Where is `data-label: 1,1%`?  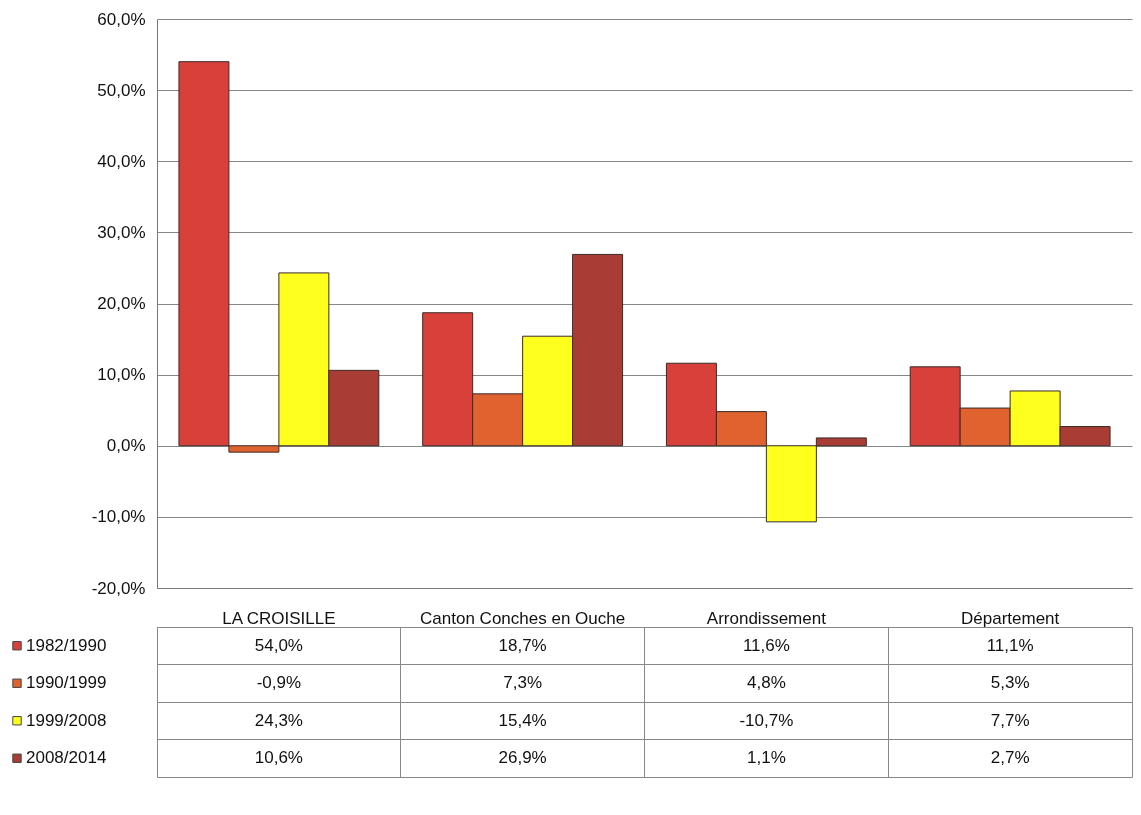
data-label: 1,1% is located at coordinates (766, 758).